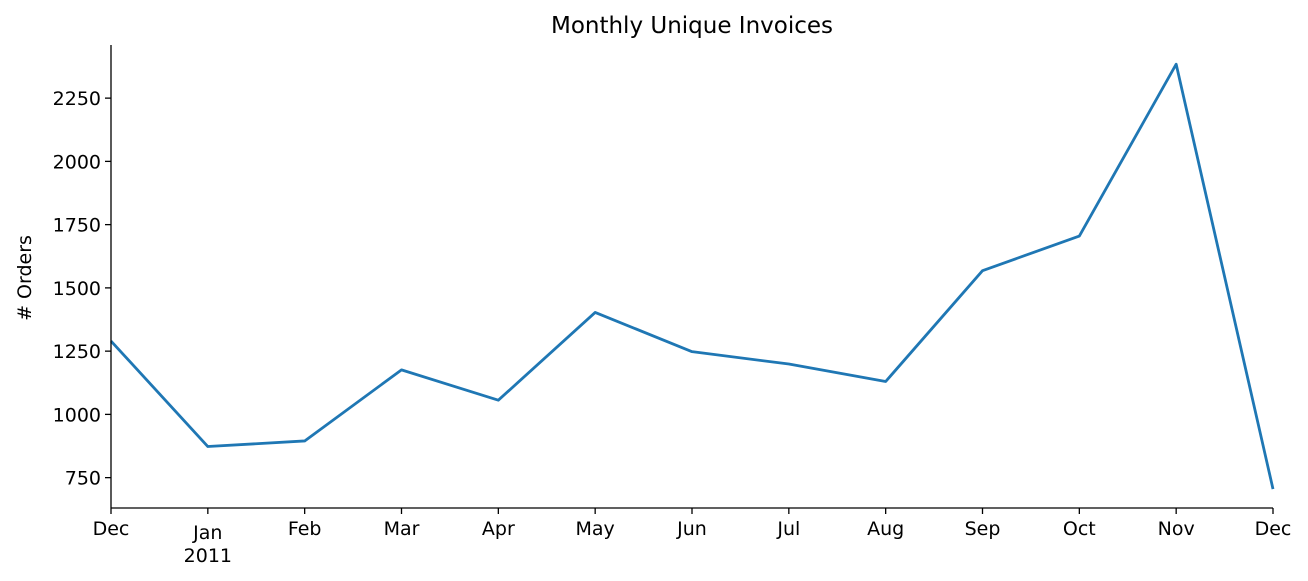  Describe the element at coordinates (77, 162) in the screenshot. I see `y-tick-label: 2000` at that location.